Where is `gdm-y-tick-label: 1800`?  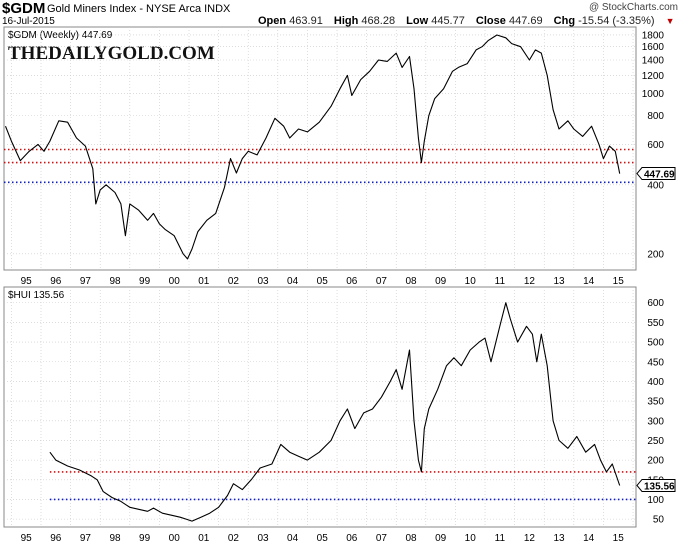 gdm-y-tick-label: 1800 is located at coordinates (653, 35).